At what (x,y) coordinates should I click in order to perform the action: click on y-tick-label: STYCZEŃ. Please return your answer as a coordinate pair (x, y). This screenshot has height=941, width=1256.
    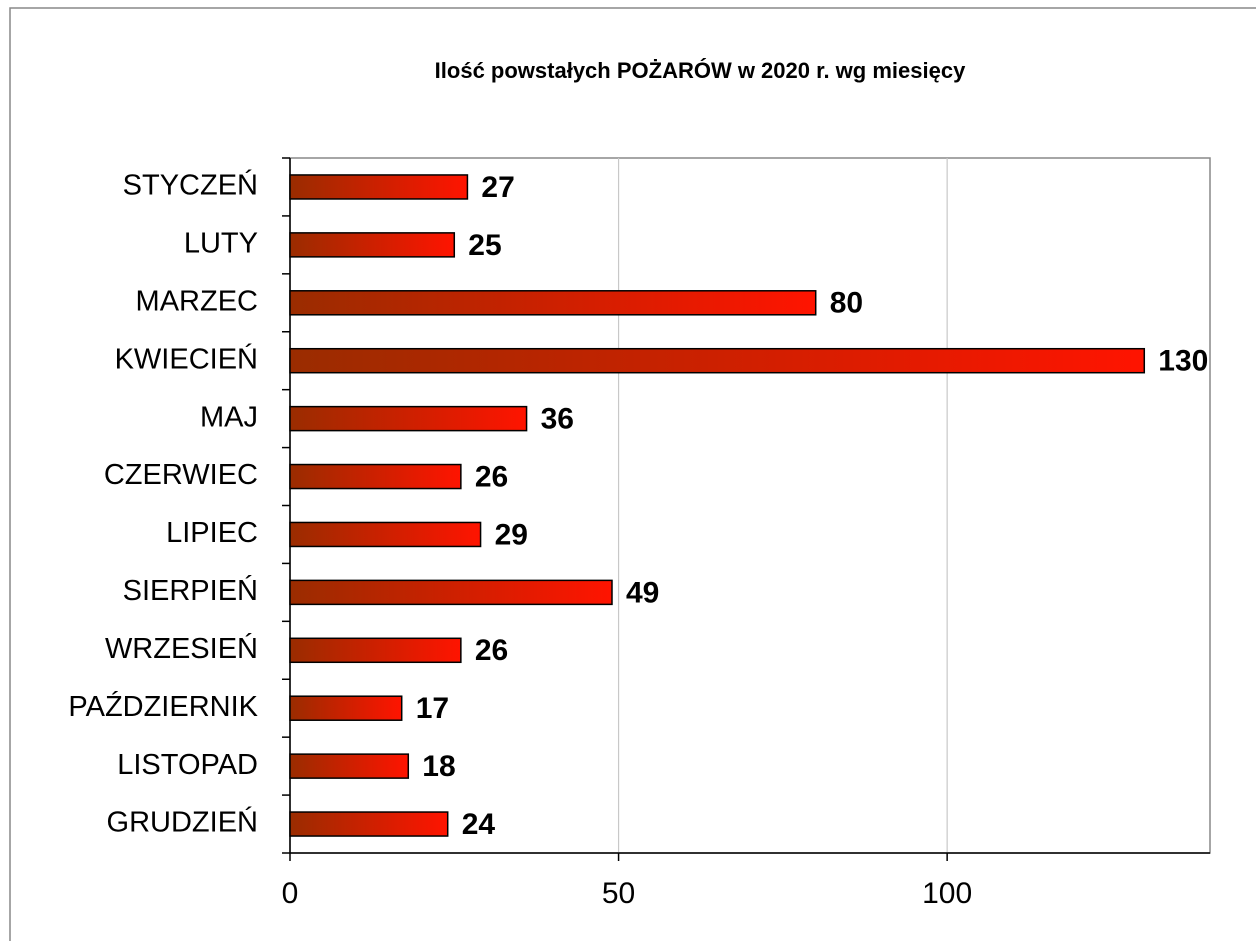
    Looking at the image, I should click on (190, 185).